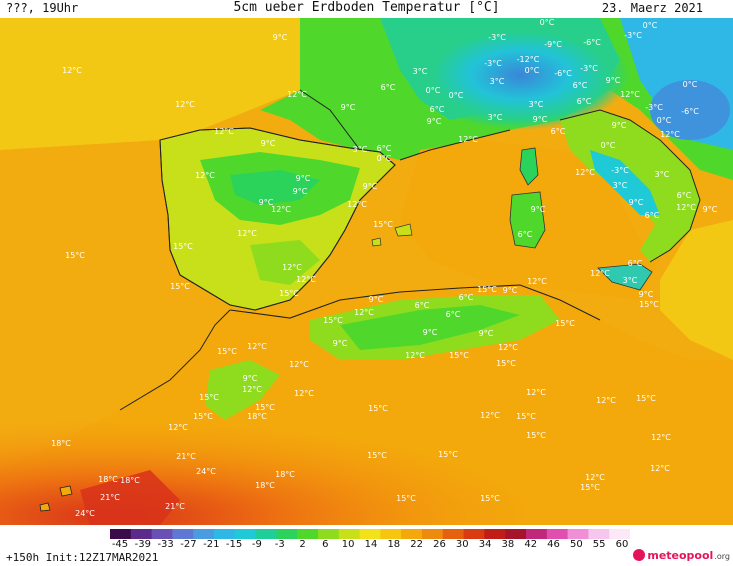  I want to click on color-scale-tick: 22, so click(416, 544).